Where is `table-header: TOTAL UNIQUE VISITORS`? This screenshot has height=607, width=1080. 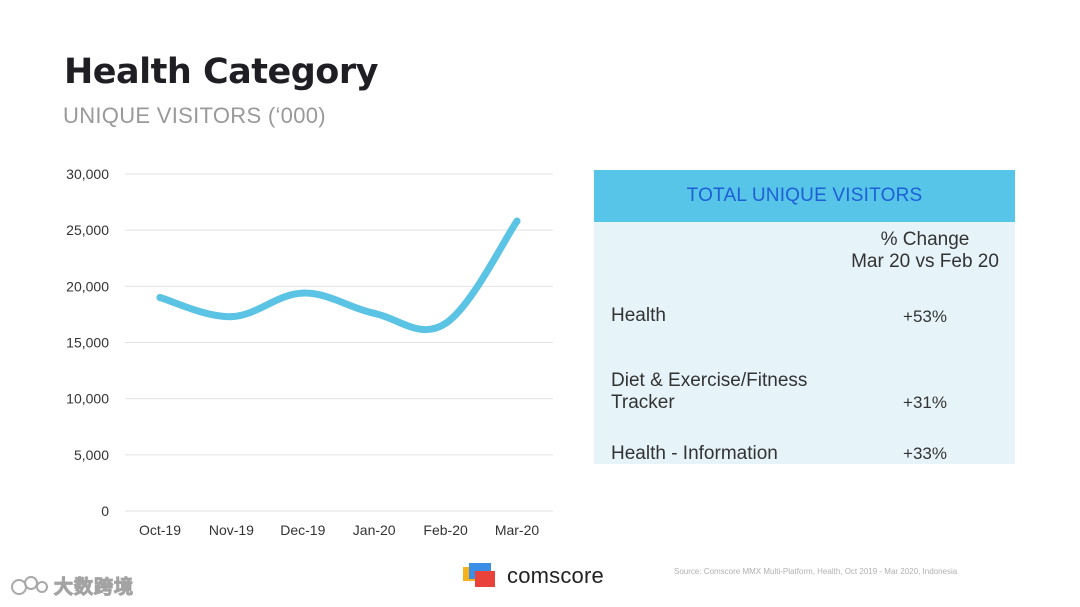
table-header: TOTAL UNIQUE VISITORS is located at coordinates (804, 196).